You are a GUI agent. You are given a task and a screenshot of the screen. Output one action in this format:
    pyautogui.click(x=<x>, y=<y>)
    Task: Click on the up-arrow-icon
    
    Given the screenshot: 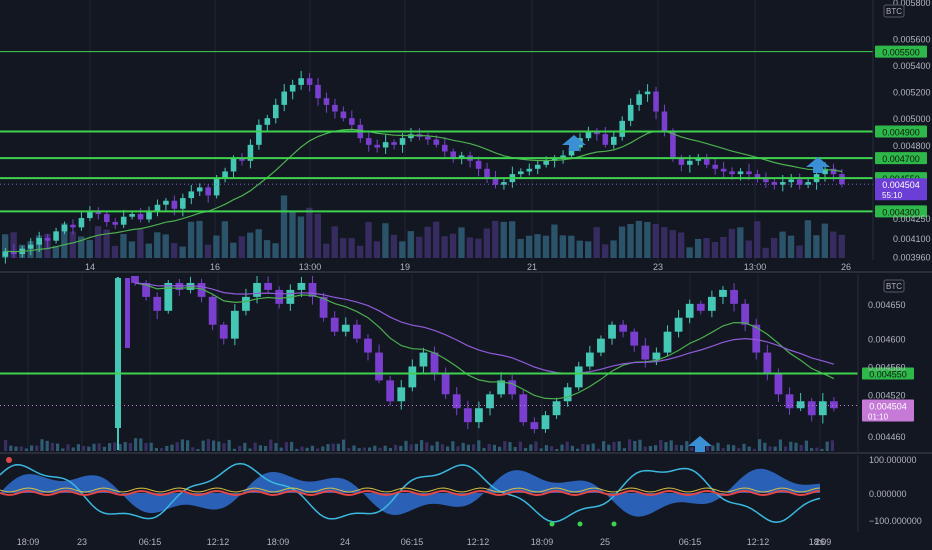 What is the action you would take?
    pyautogui.click(x=818, y=165)
    